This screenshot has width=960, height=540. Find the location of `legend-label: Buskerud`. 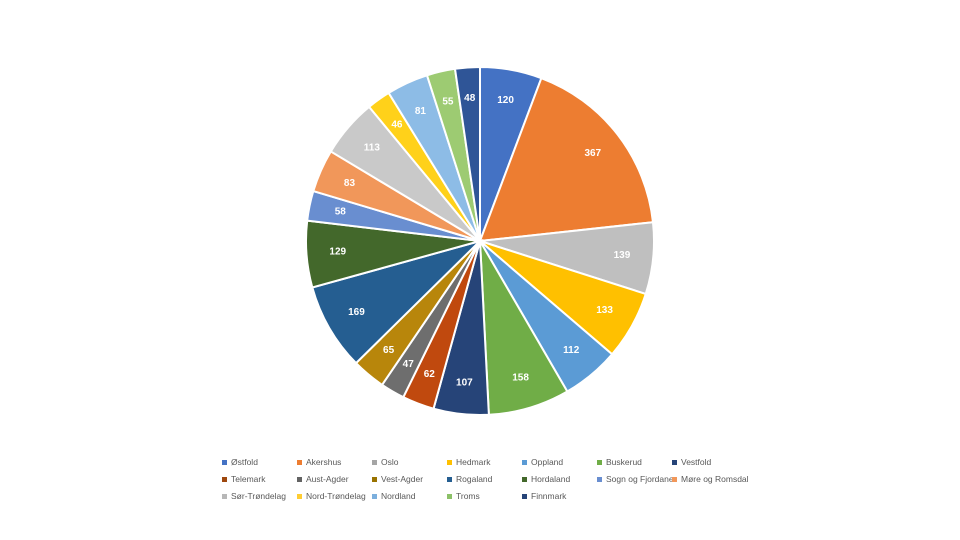

legend-label: Buskerud is located at coordinates (624, 462).